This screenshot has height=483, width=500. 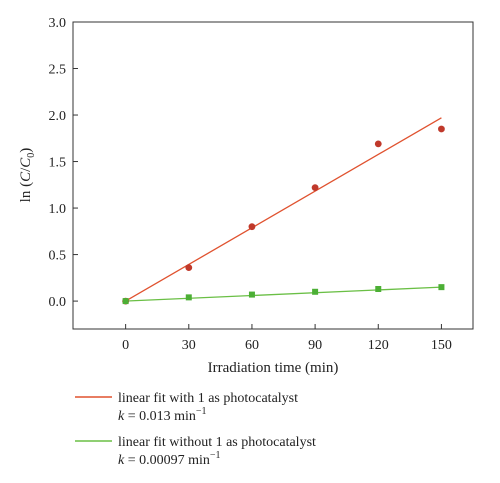 What do you see at coordinates (125, 345) in the screenshot?
I see `x-tick-label: 0` at bounding box center [125, 345].